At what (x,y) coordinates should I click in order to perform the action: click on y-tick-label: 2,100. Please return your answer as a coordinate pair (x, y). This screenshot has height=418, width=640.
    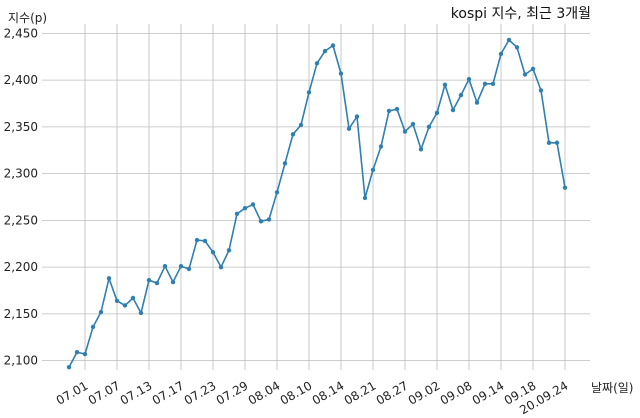
    Looking at the image, I should click on (21, 361).